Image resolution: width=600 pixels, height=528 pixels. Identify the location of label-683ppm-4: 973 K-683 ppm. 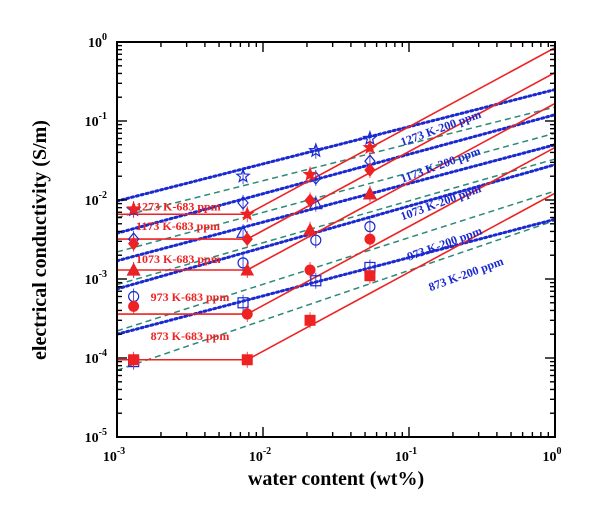
(190, 297).